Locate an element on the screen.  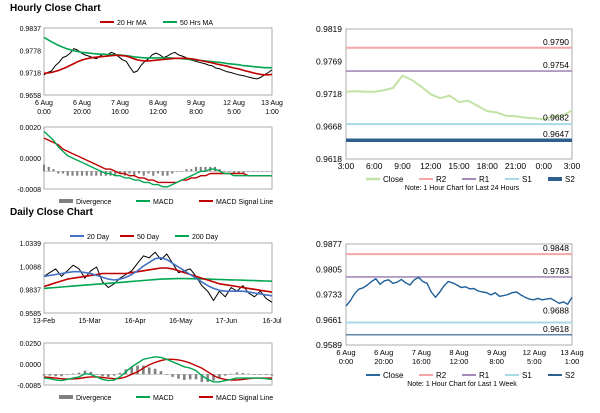
hourly-levels-y-tick-2: 0.9718 is located at coordinates (329, 94).